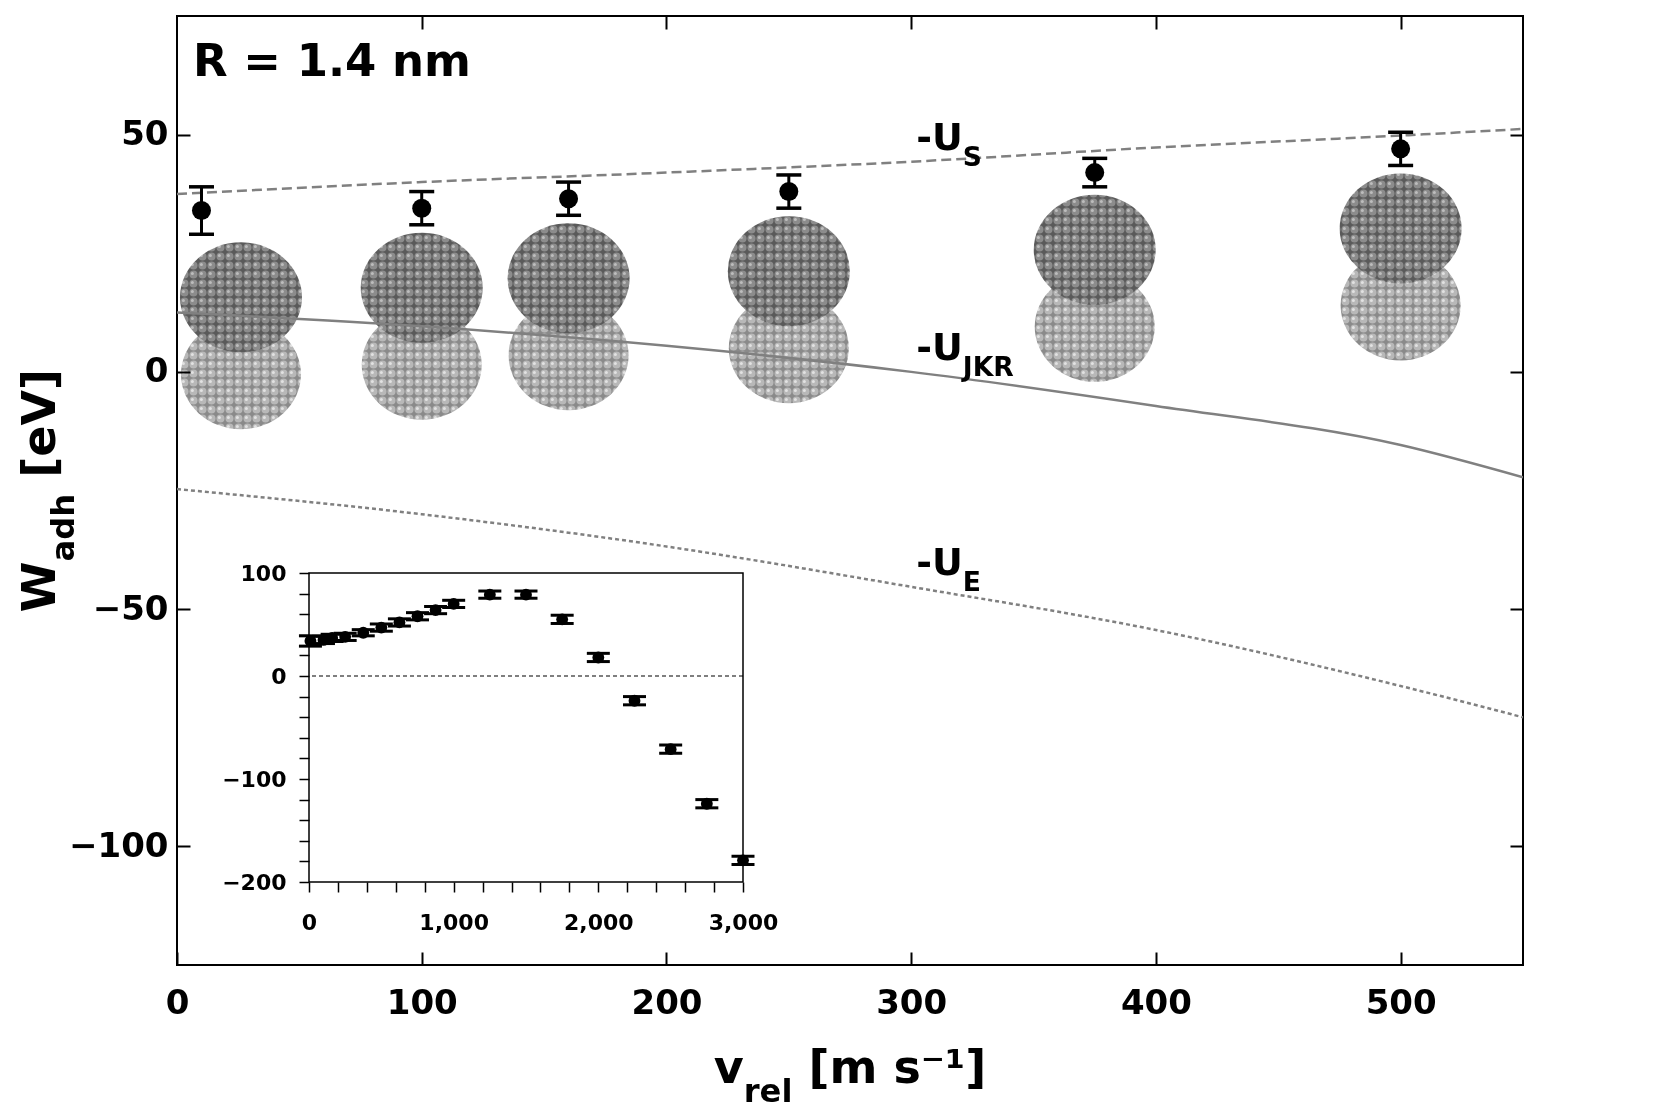 Image resolution: width=1655 pixels, height=1113 pixels. I want to click on x-tick-label: 500, so click(1401, 1001).